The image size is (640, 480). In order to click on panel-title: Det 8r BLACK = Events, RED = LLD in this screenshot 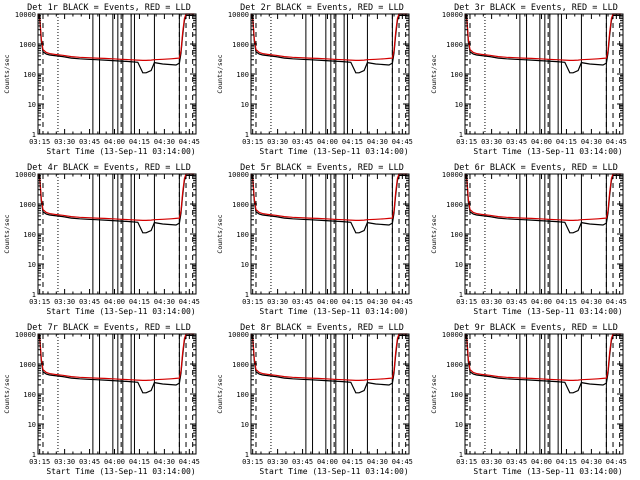, I will do `click(322, 328)`.